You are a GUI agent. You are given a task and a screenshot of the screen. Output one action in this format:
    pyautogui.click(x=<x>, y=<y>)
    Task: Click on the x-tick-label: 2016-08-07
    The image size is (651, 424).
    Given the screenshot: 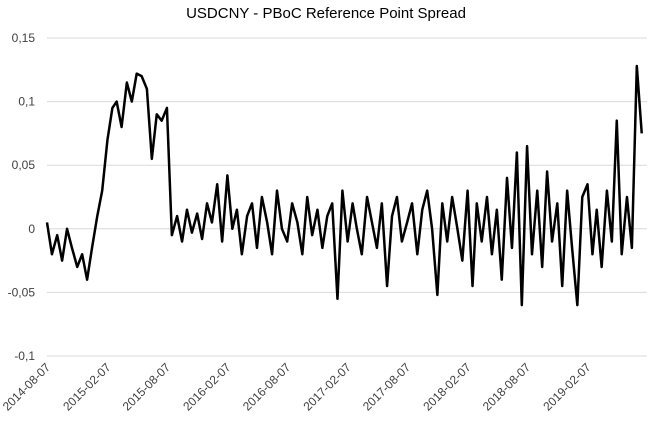 What is the action you would take?
    pyautogui.click(x=267, y=387)
    